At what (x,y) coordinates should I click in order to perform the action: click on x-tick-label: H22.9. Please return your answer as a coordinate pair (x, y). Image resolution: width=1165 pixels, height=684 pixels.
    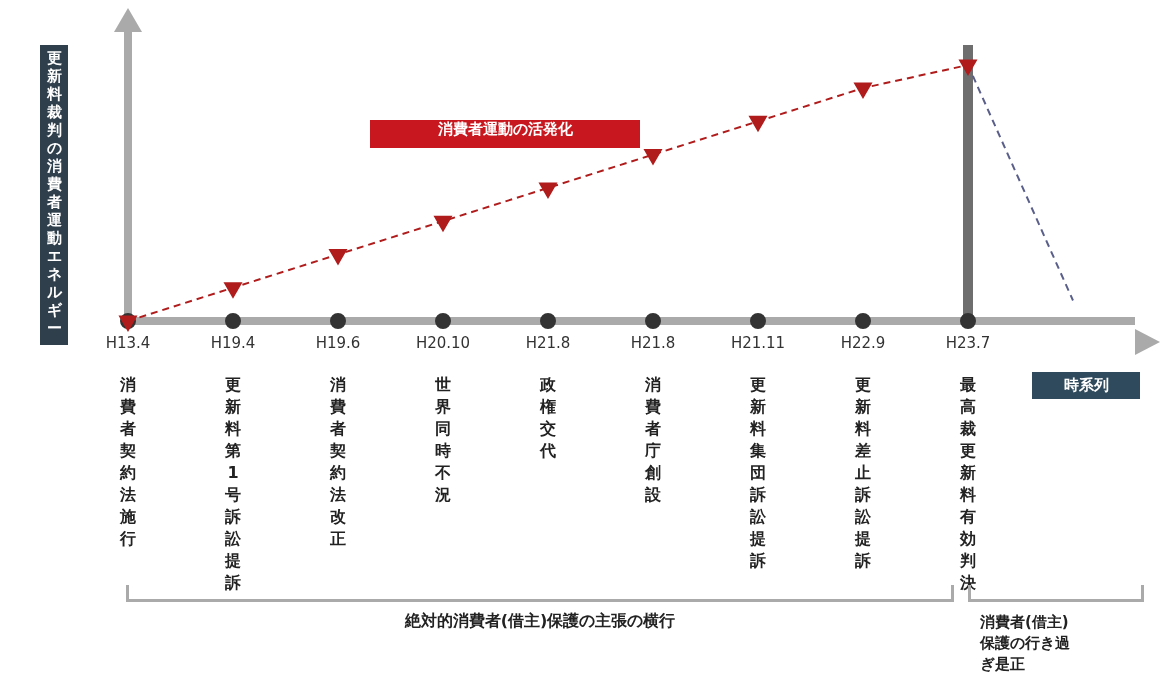
    Looking at the image, I should click on (863, 342).